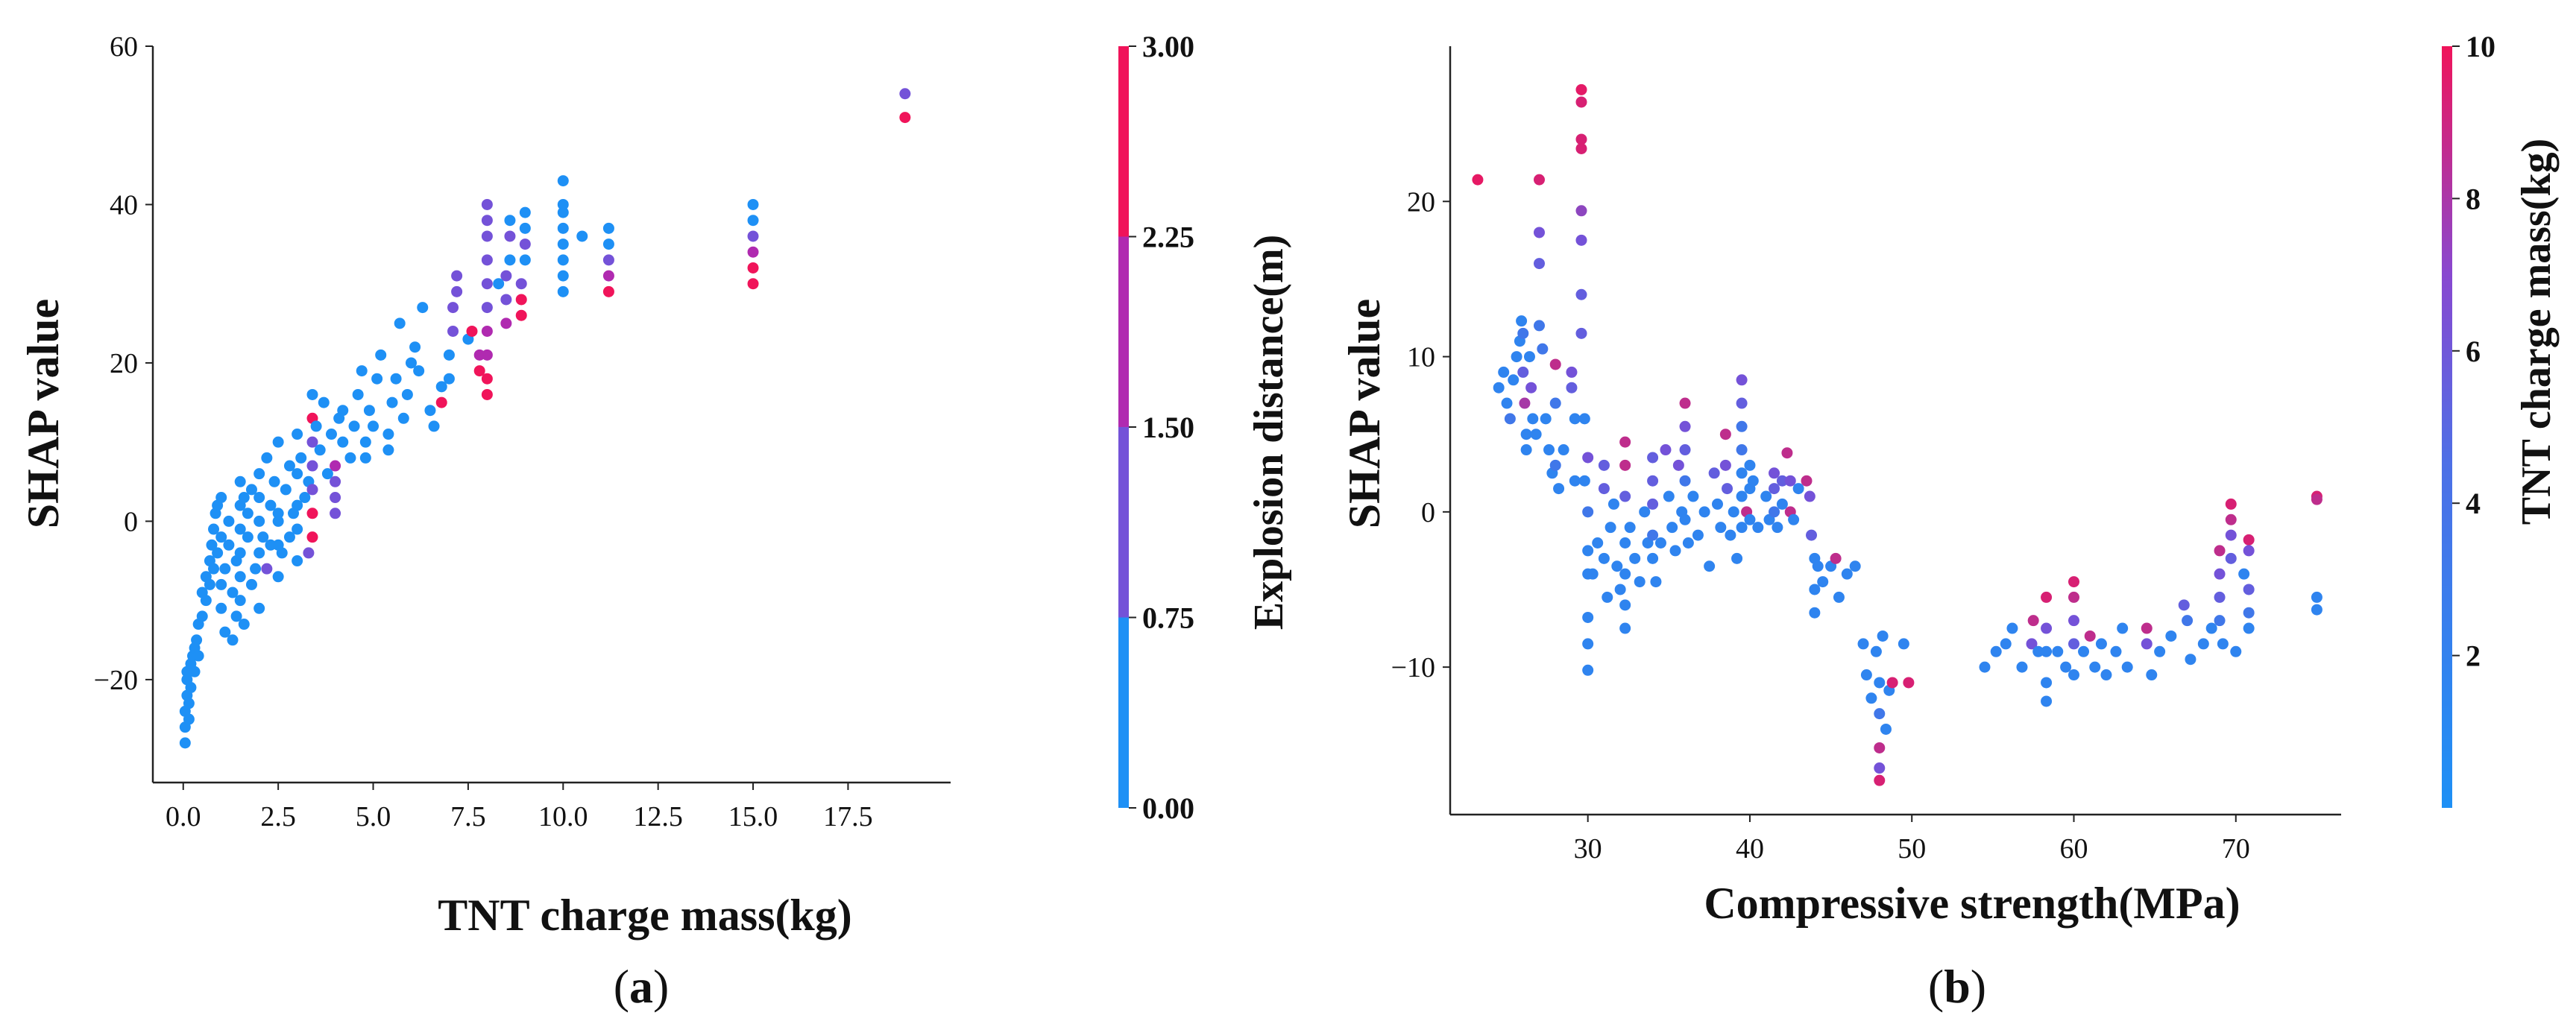  What do you see at coordinates (2473, 656) in the screenshot?
I see `chart-b-colorbar-tick-label: 2` at bounding box center [2473, 656].